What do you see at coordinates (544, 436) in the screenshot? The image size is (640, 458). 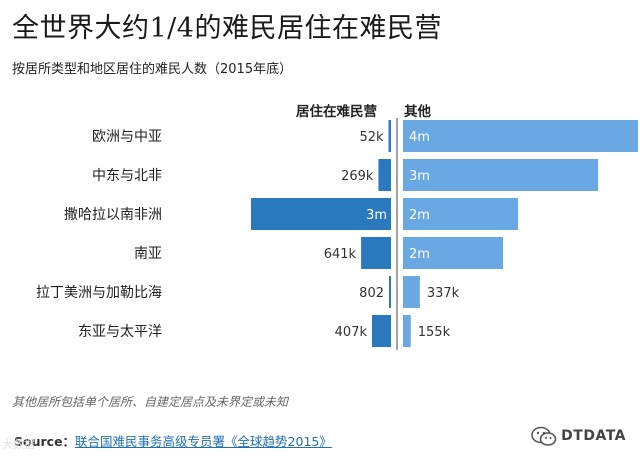 I see `wechat-icon` at bounding box center [544, 436].